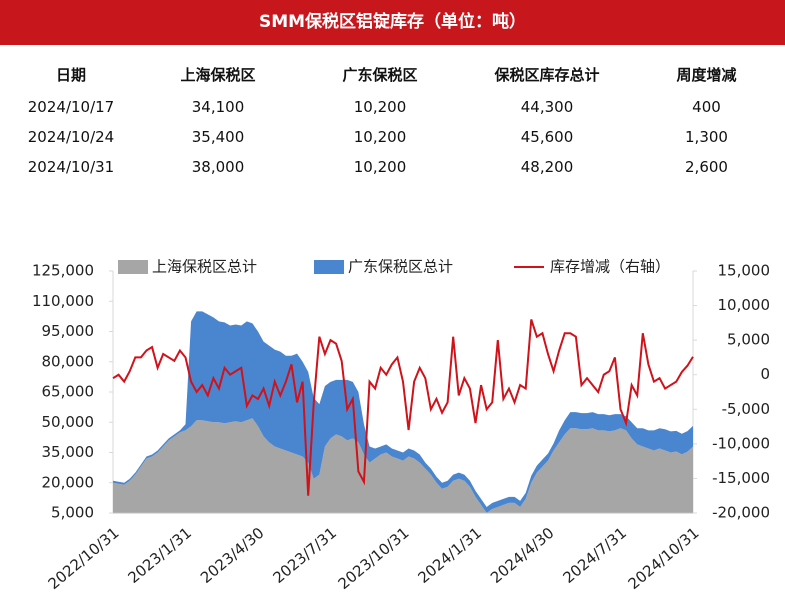 Image resolution: width=785 pixels, height=603 pixels. Describe the element at coordinates (63, 271) in the screenshot. I see `y-tick-label: 125,000` at that location.